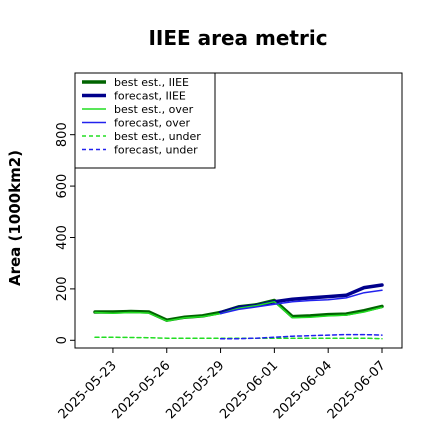  What do you see at coordinates (150, 96) in the screenshot?
I see `legend-label: forecast, IIEE` at bounding box center [150, 96].